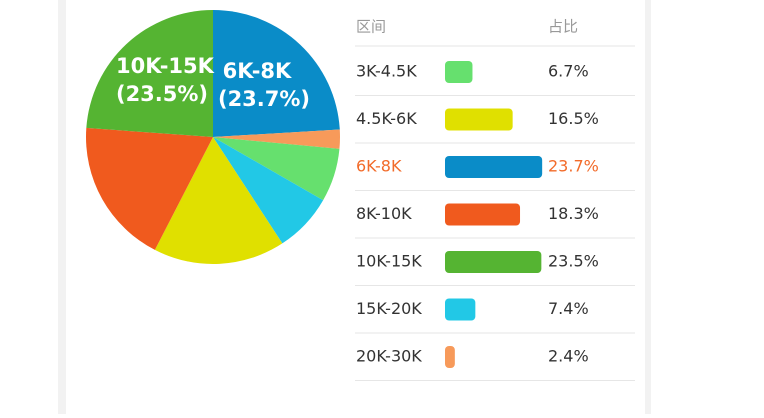  I want to click on header-range: 区间, so click(371, 27).